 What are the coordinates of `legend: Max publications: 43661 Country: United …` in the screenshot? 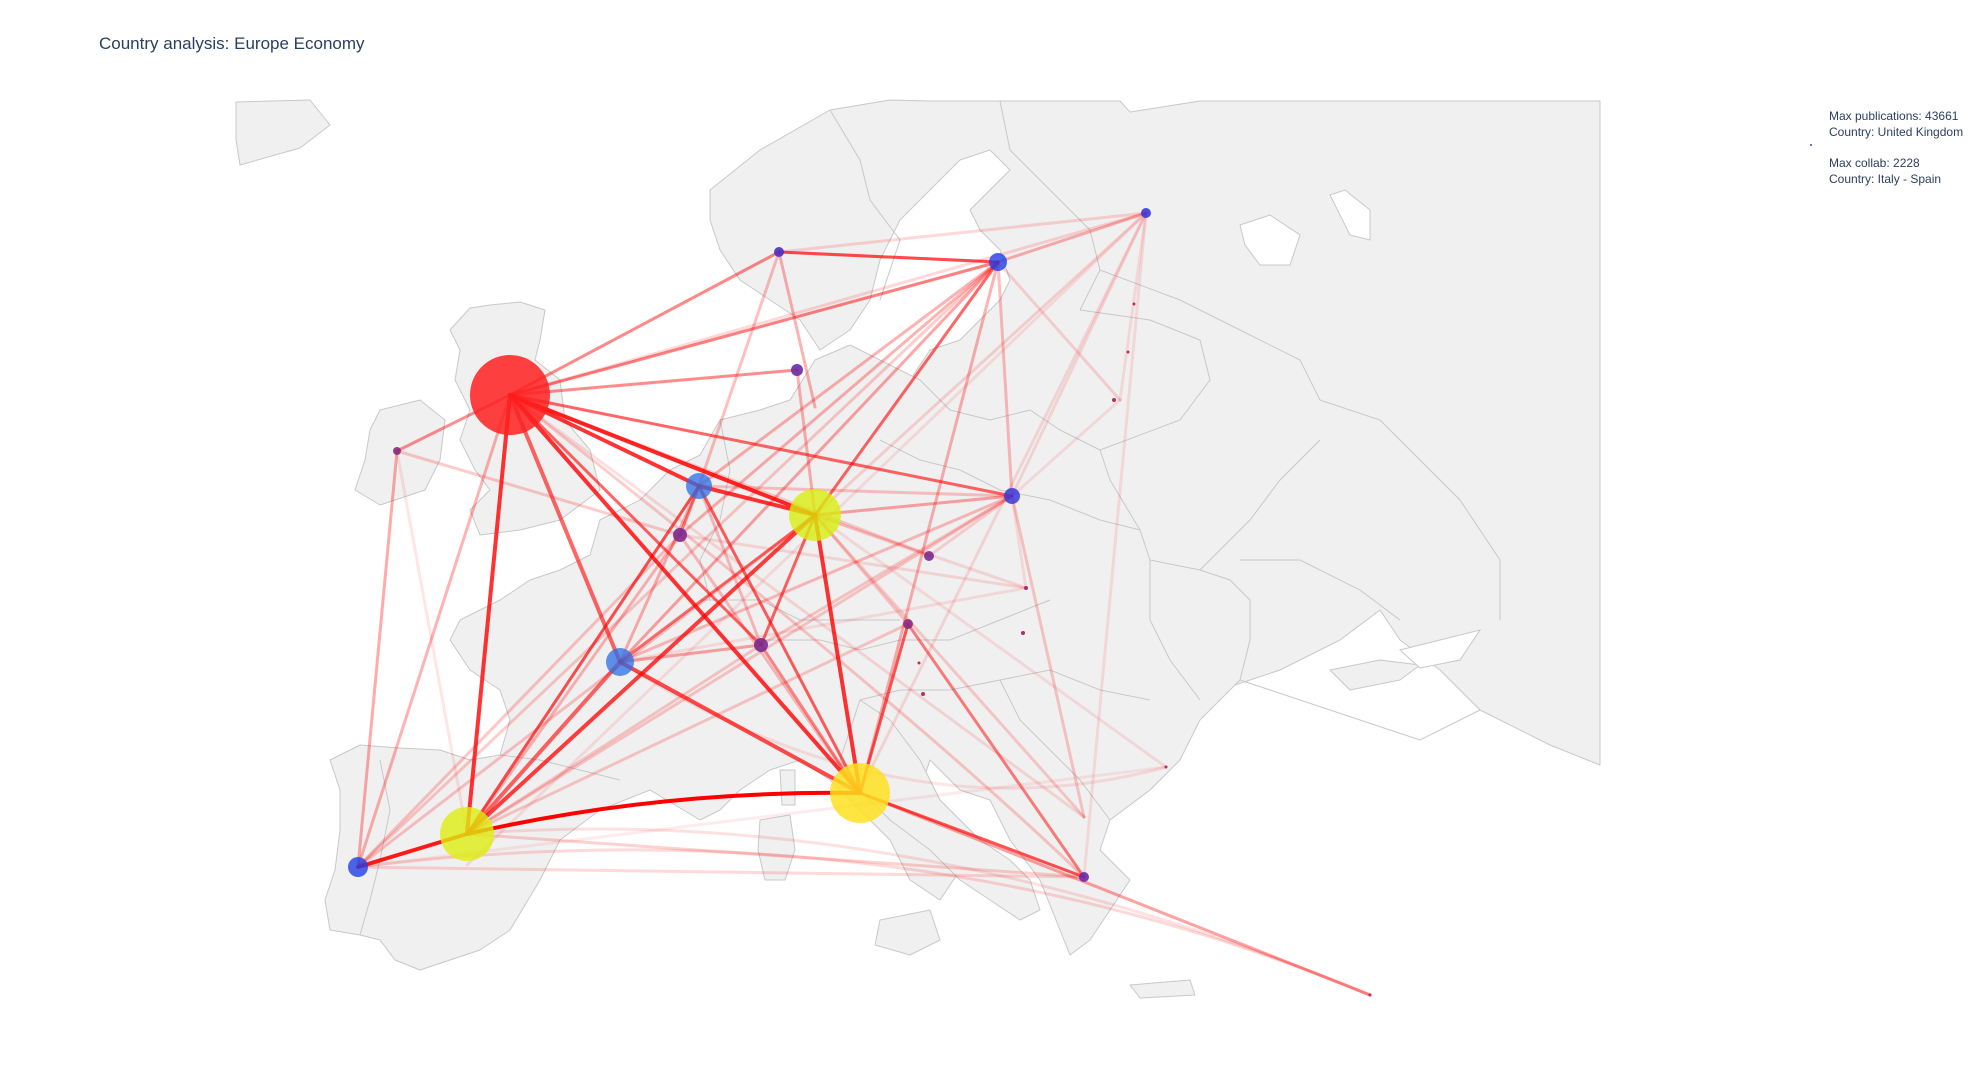 It's located at (1896, 147).